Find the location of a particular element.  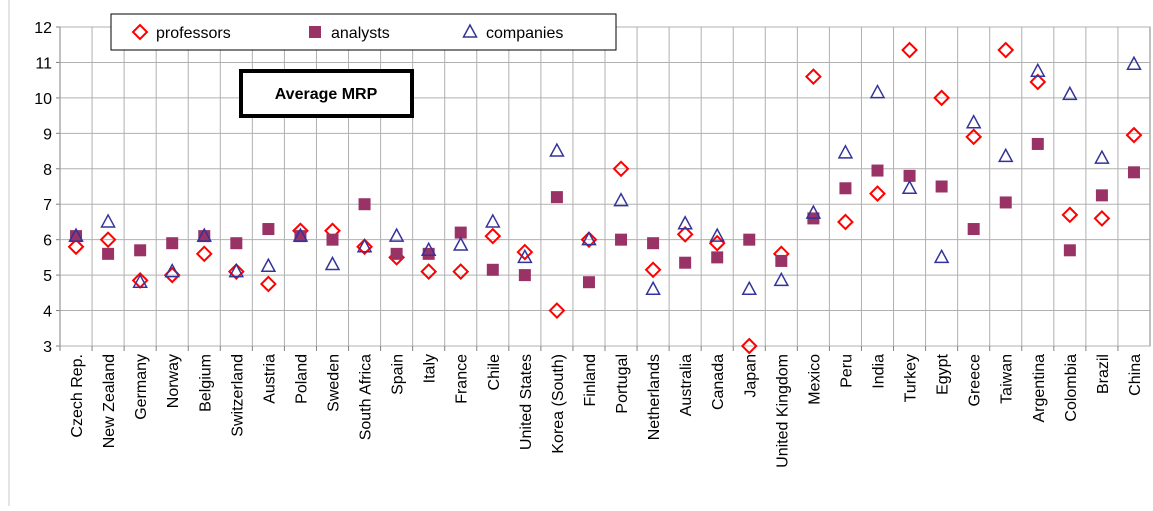

x-tick-label: Portugal is located at coordinates (622, 384).